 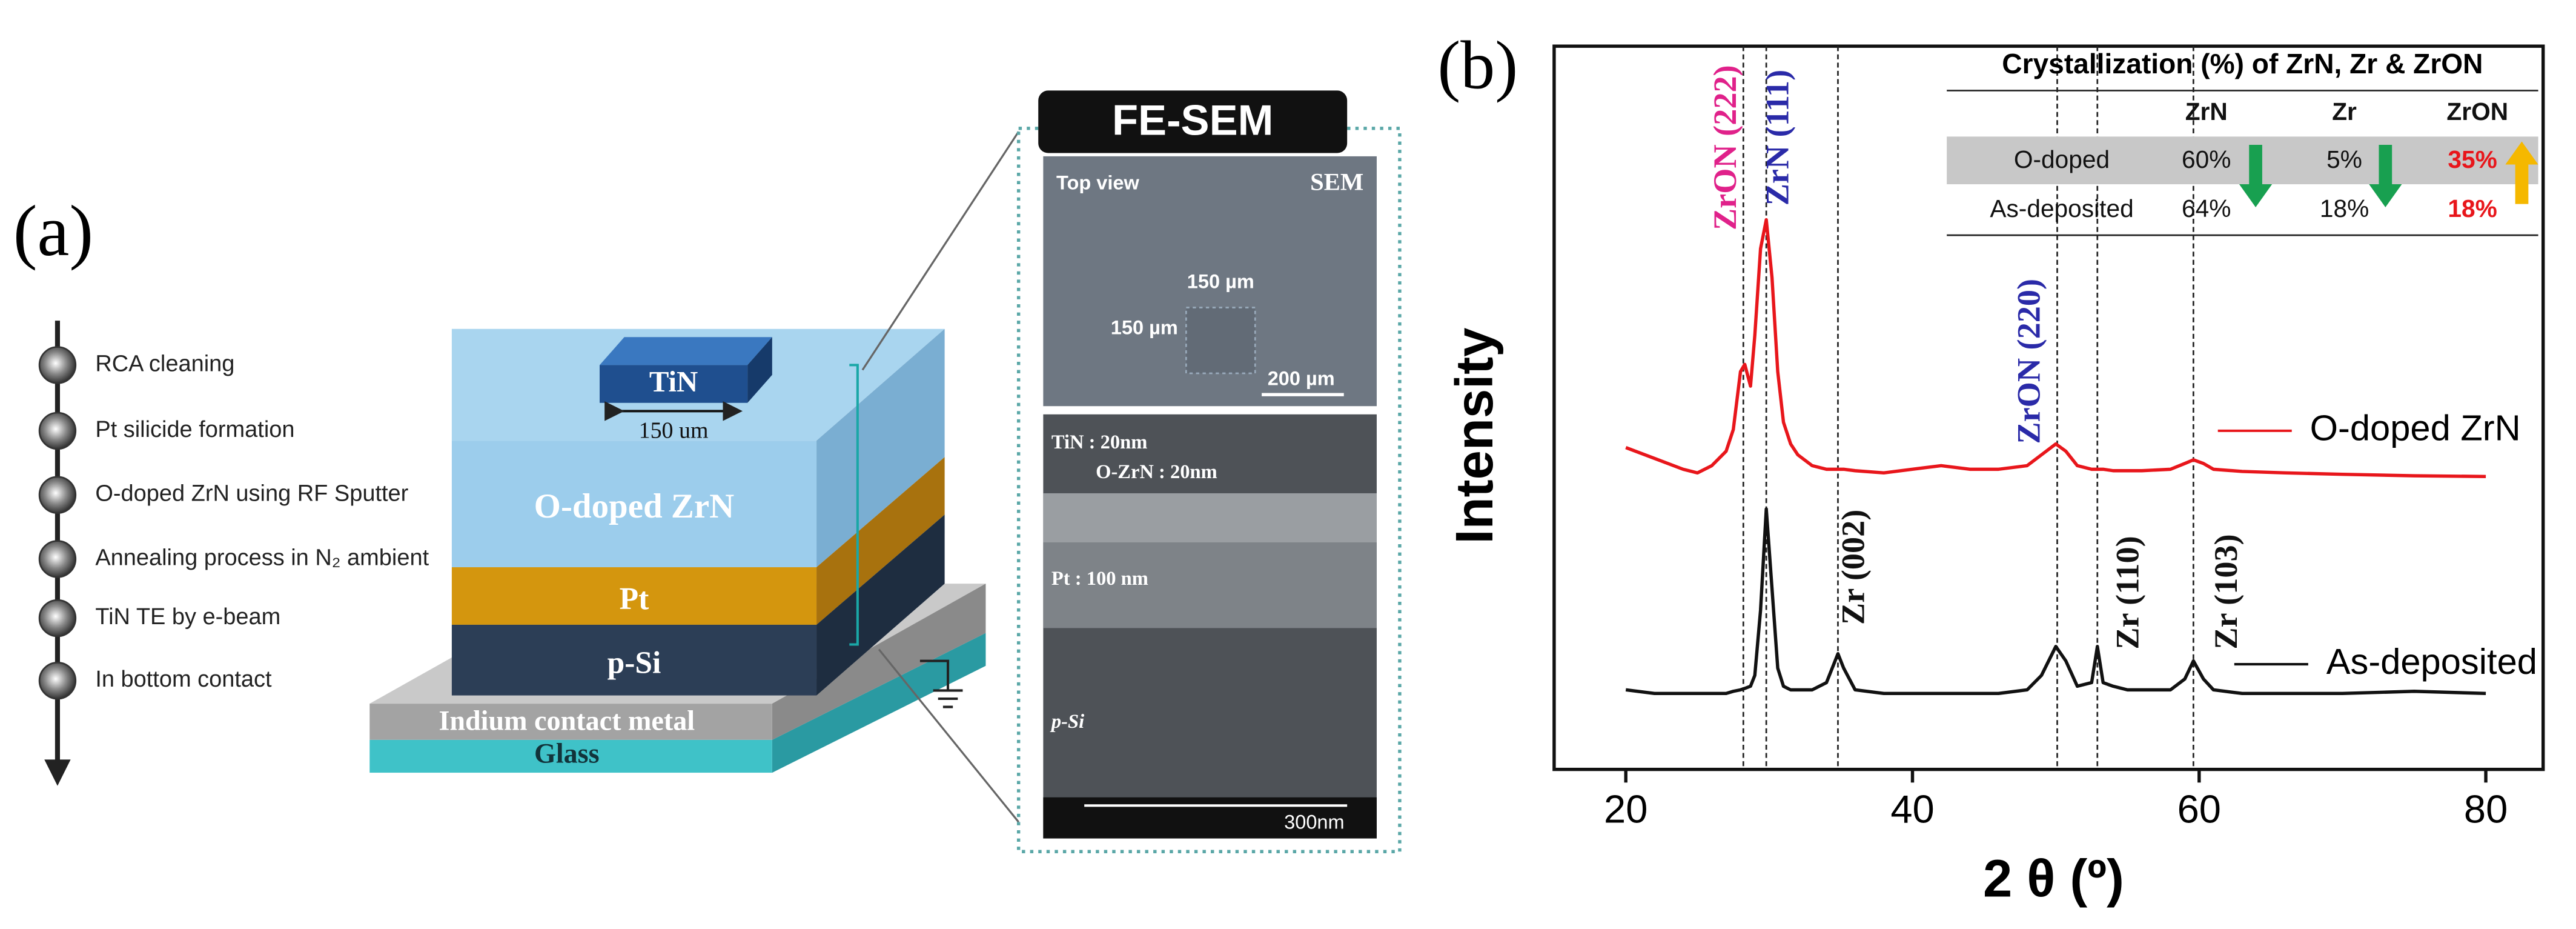 I want to click on panel-label: (a), so click(x=53, y=231).